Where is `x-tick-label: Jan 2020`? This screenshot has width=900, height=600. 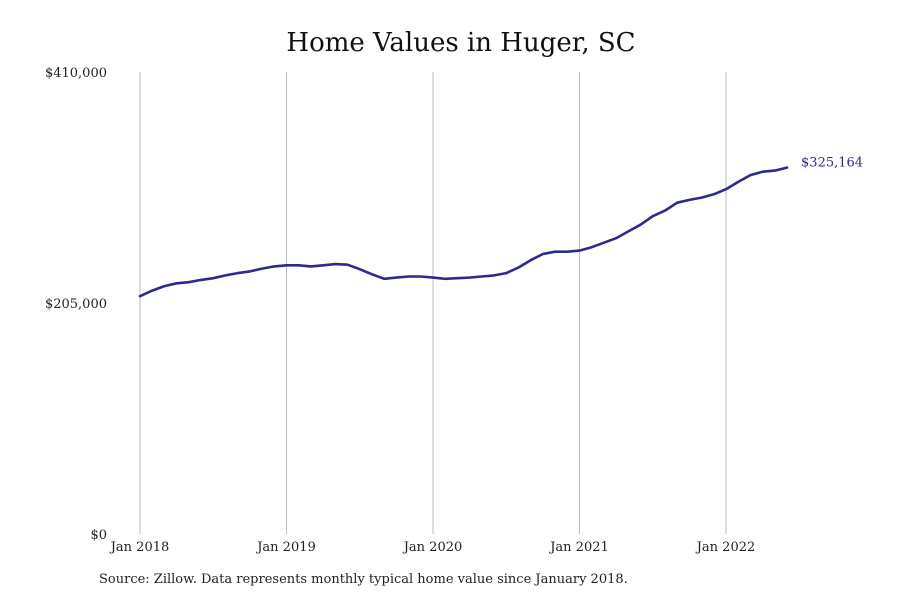 x-tick-label: Jan 2020 is located at coordinates (432, 547).